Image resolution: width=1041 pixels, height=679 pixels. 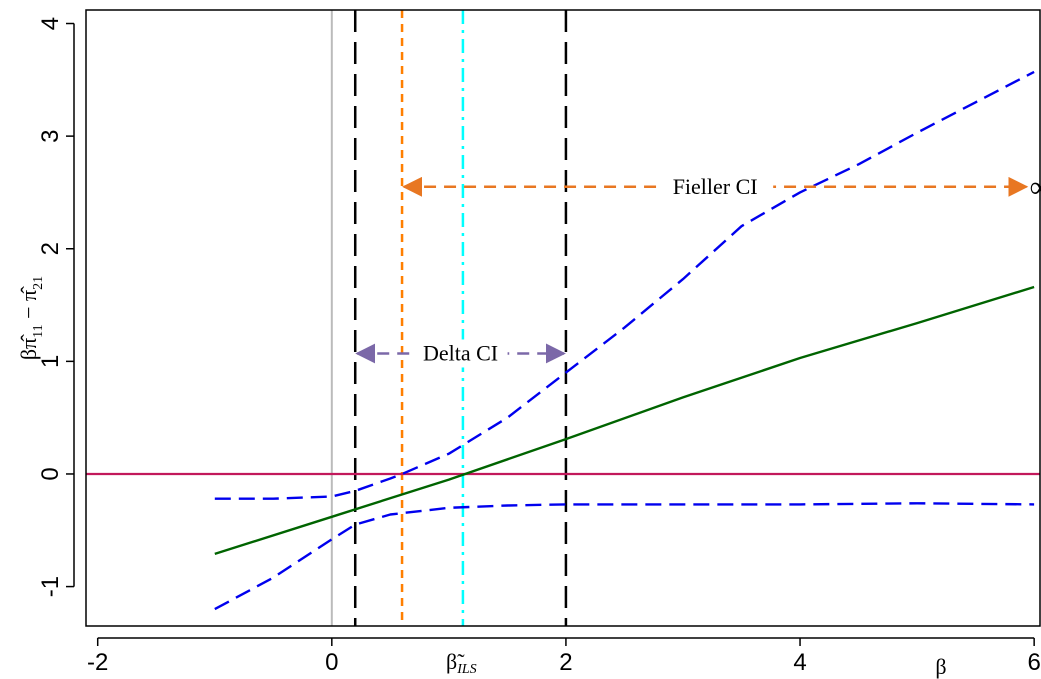 What do you see at coordinates (97, 662) in the screenshot?
I see `x-tick-label: -2` at bounding box center [97, 662].